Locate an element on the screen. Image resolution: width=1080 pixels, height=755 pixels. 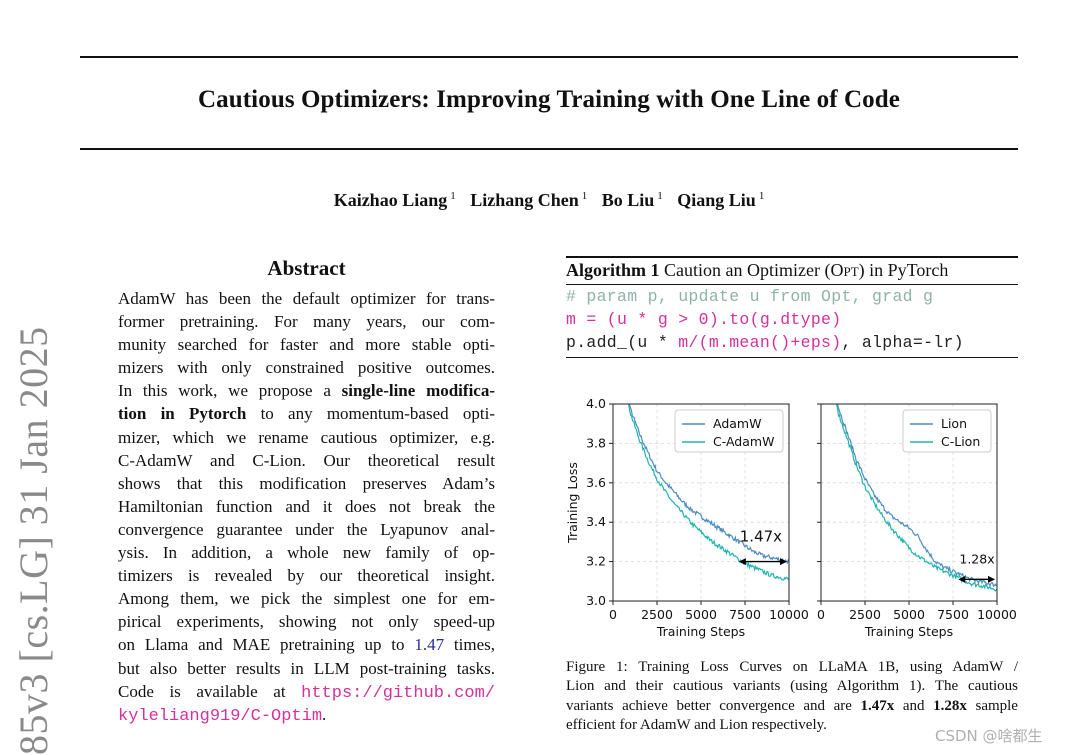
author-name: Kaizhao Liang is located at coordinates (390, 200).